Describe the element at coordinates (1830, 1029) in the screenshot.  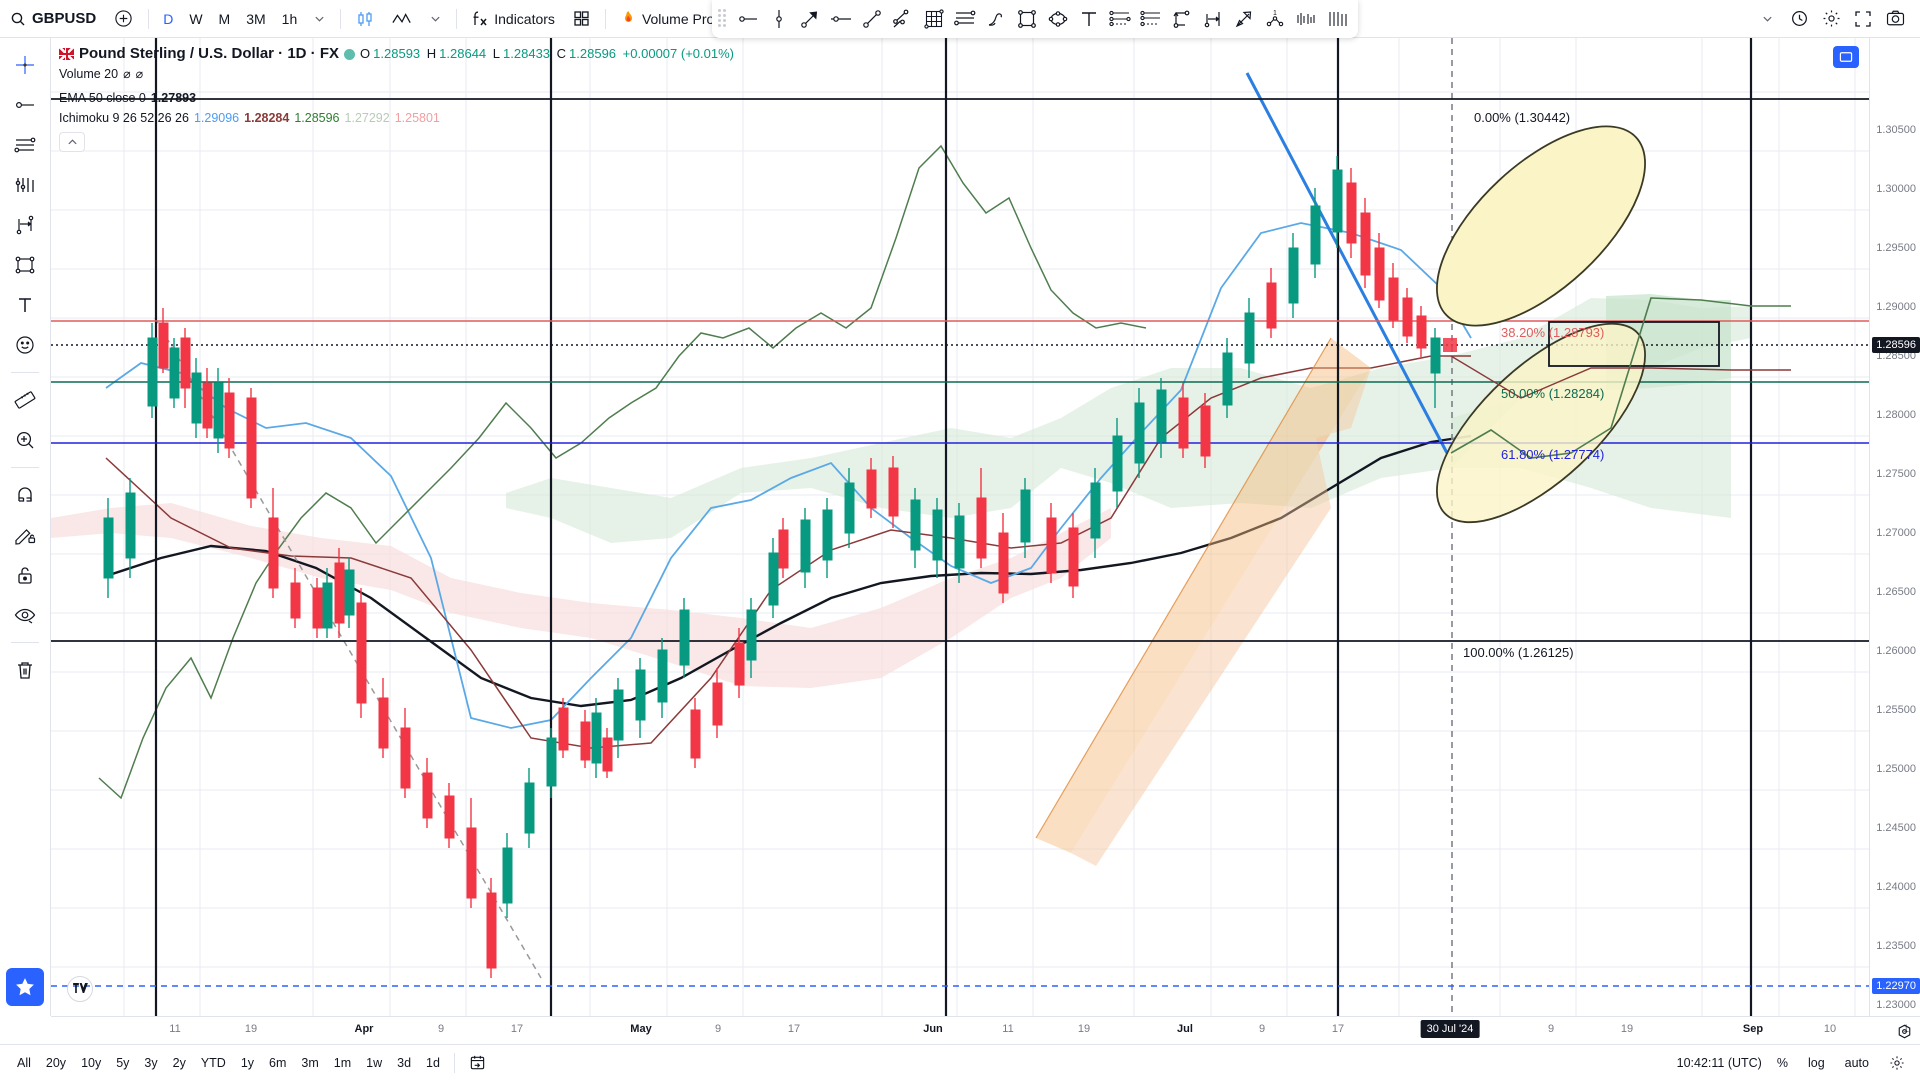
I see `time-tick: 10` at that location.